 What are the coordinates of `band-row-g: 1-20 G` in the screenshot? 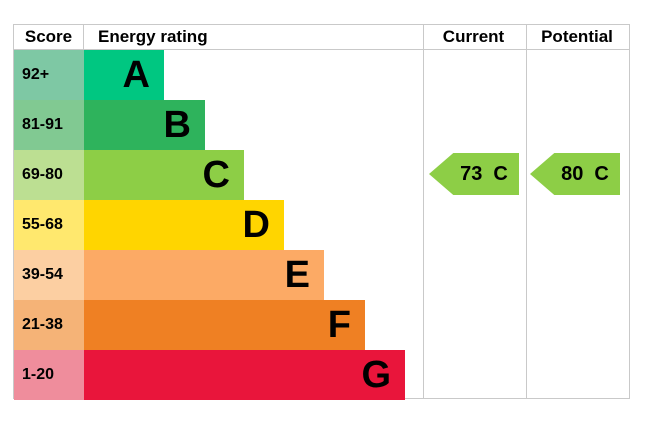 It's located at (321, 375).